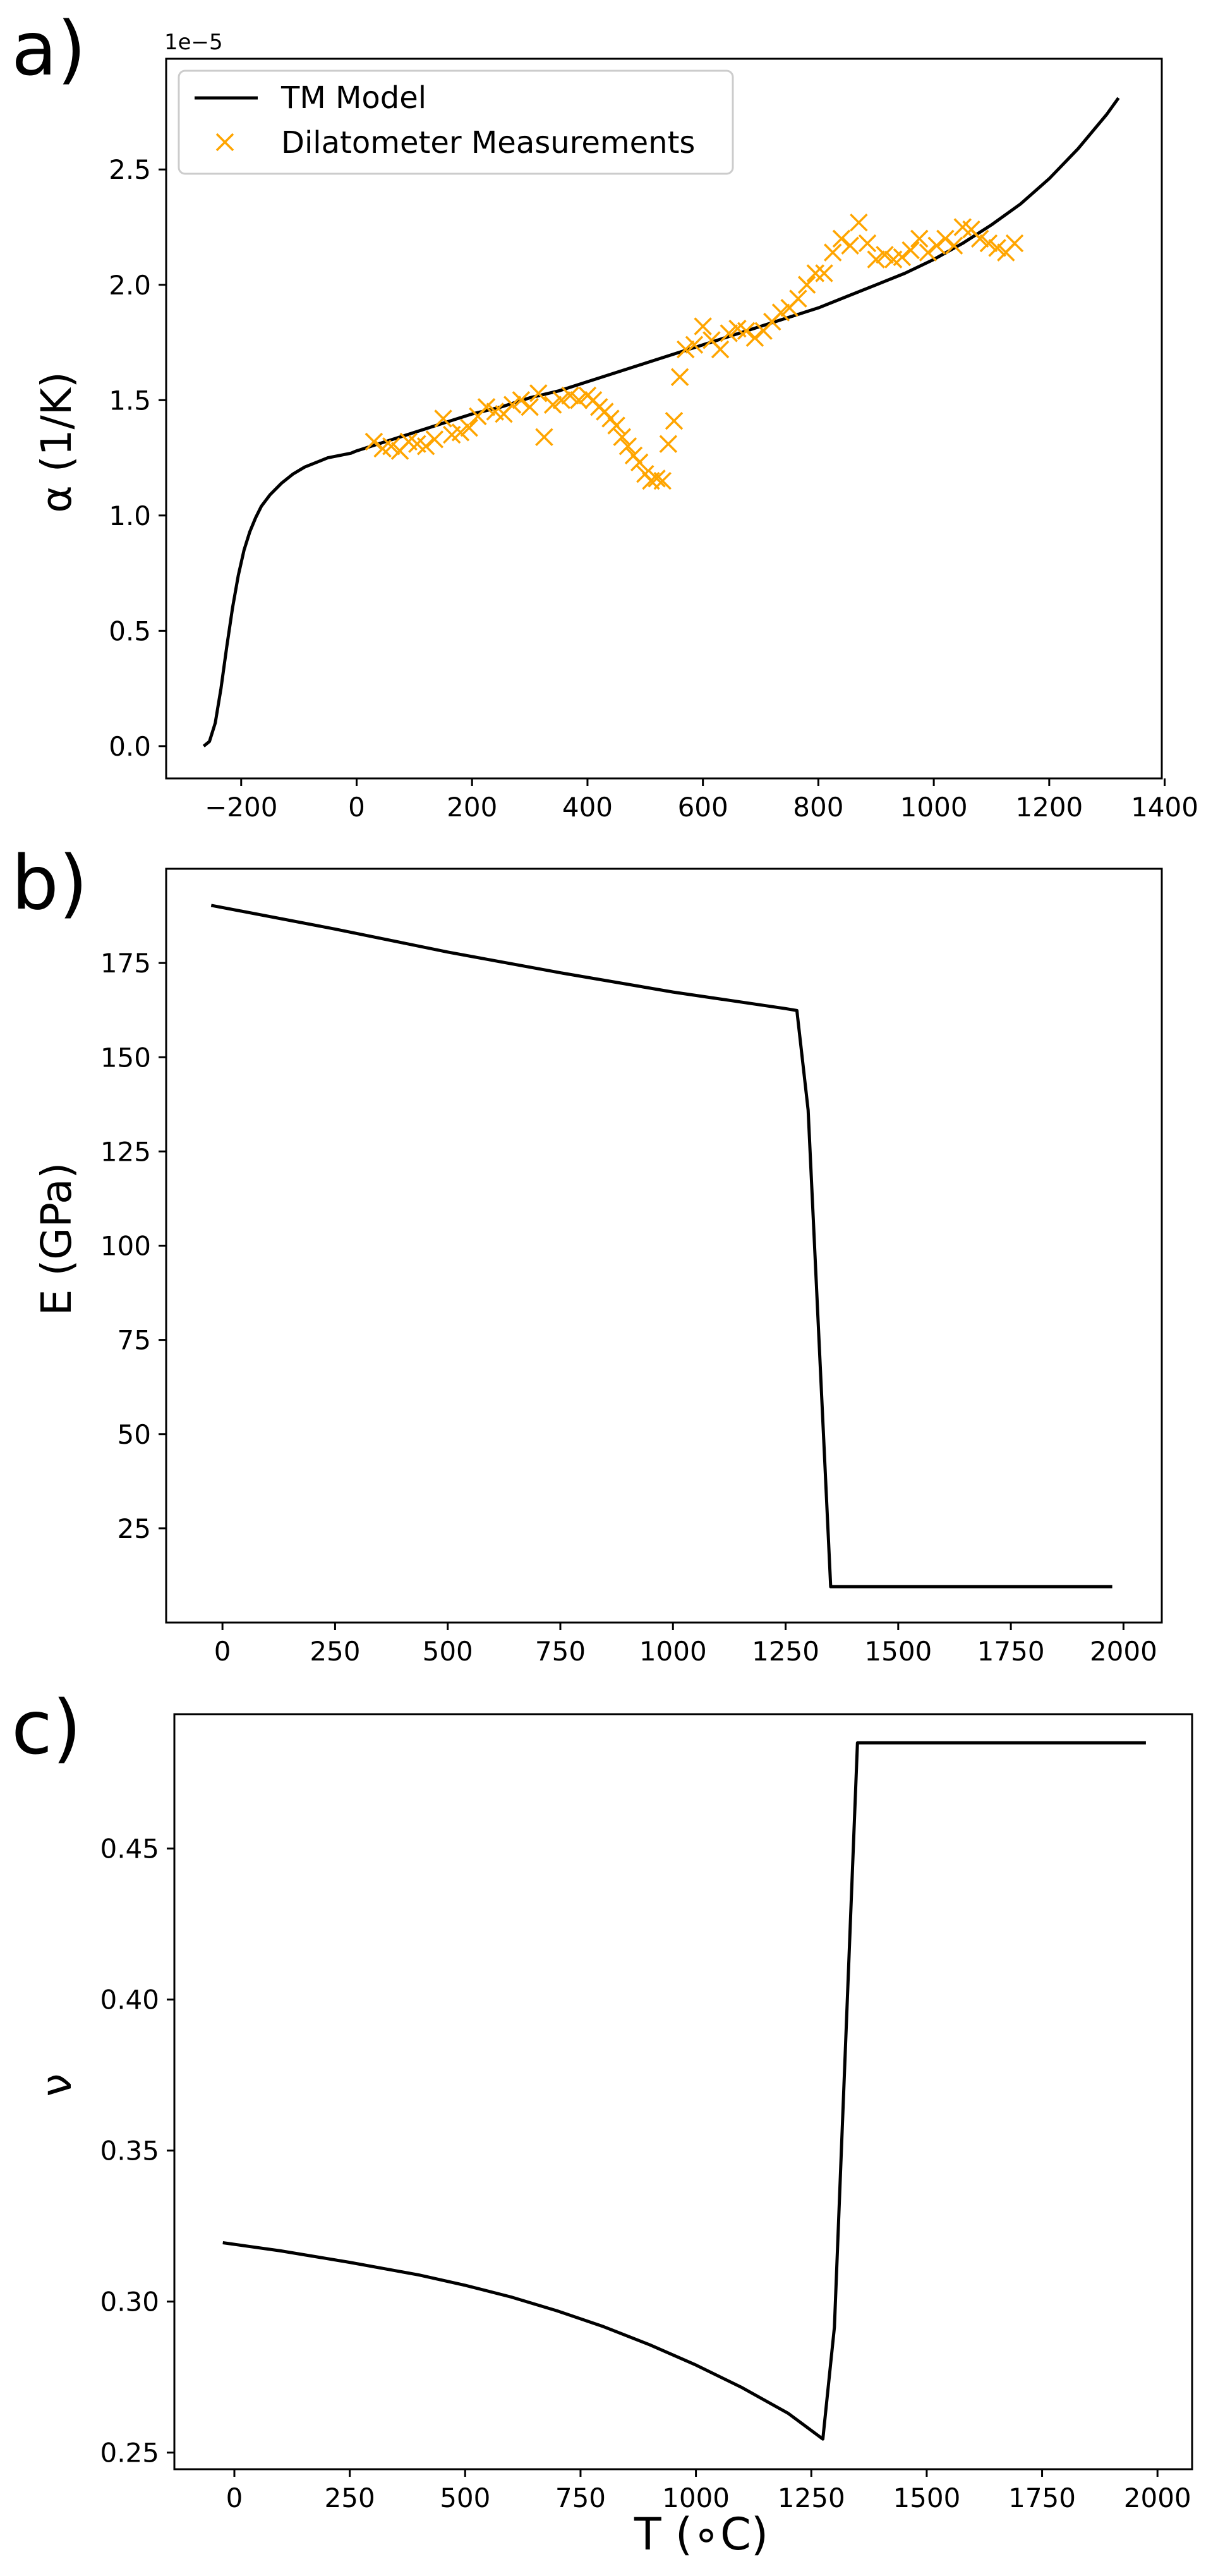  What do you see at coordinates (48, 48) in the screenshot?
I see `panel-a-label: a)` at bounding box center [48, 48].